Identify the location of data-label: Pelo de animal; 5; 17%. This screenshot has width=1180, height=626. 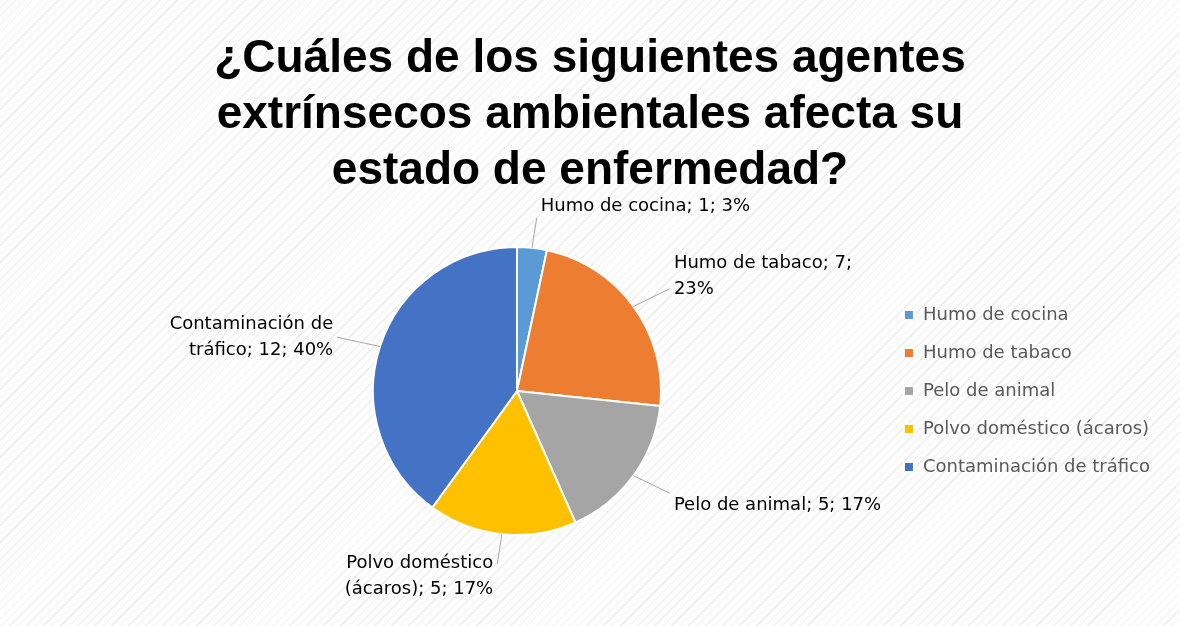
(777, 503).